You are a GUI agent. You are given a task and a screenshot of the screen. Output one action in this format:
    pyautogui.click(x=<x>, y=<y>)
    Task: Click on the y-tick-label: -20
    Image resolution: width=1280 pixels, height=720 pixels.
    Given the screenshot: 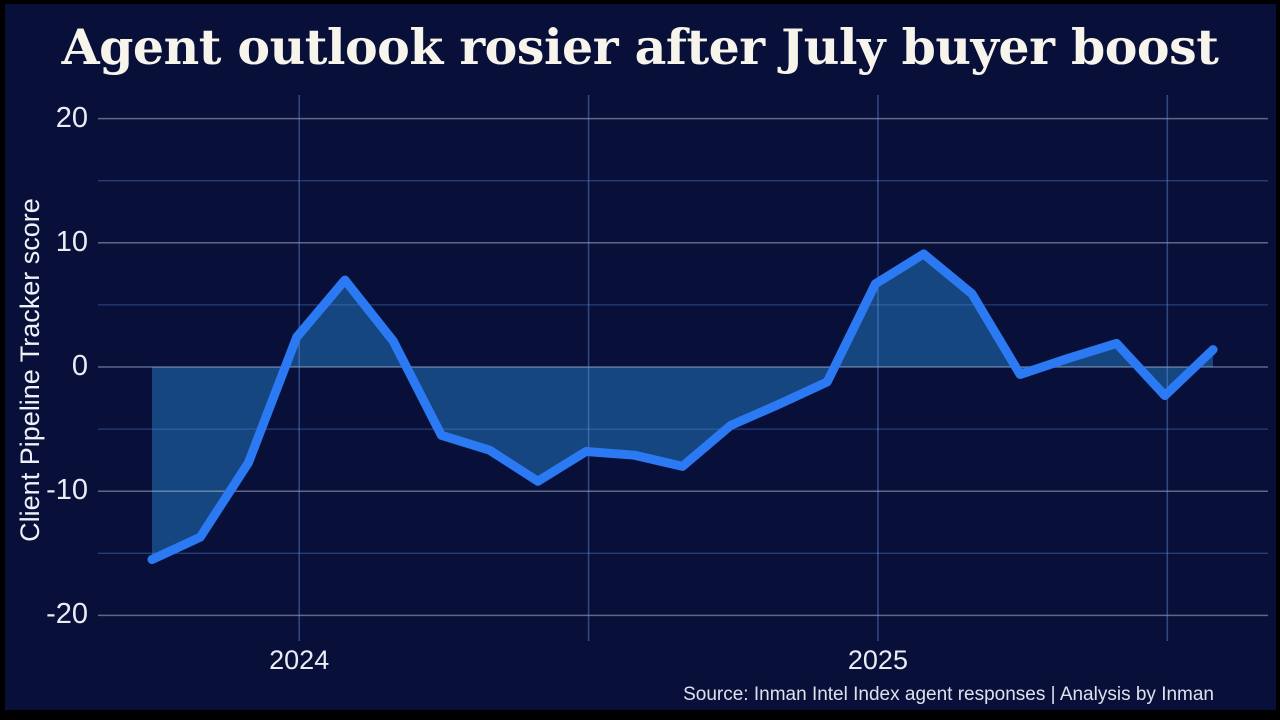 What is the action you would take?
    pyautogui.click(x=67, y=614)
    